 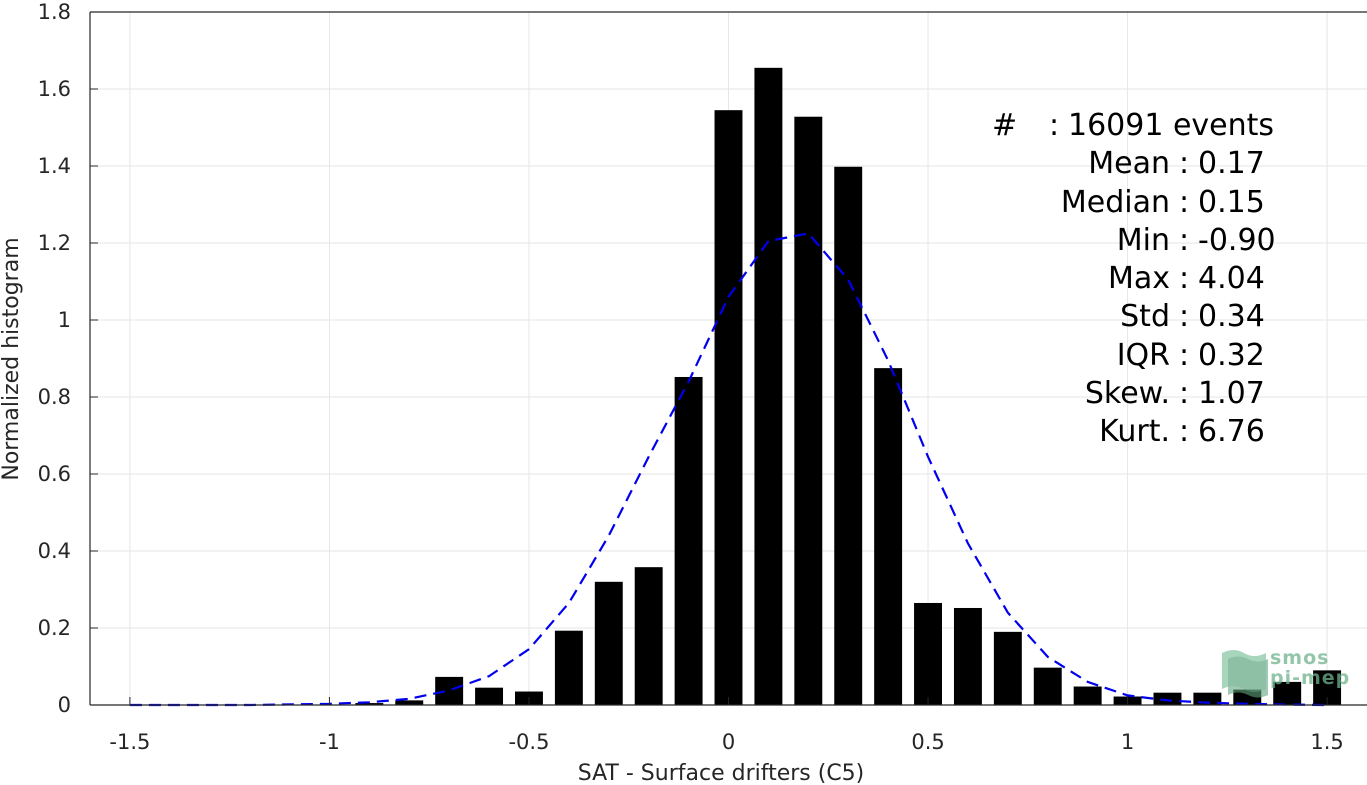 I want to click on y-tick-label: 0.8, so click(x=54, y=397).